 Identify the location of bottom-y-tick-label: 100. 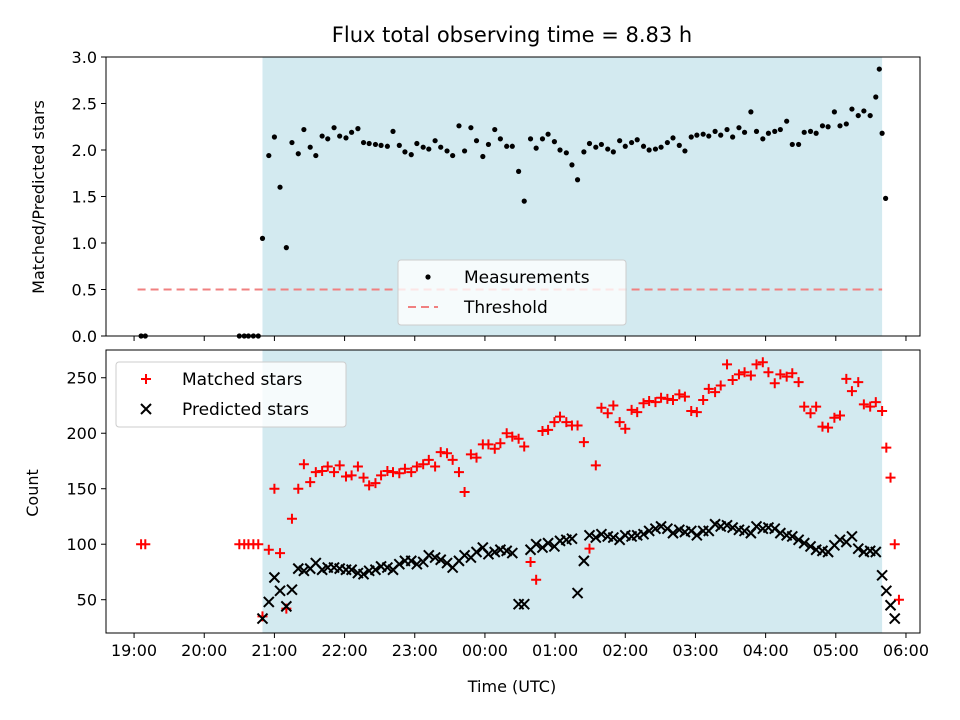
(81, 544).